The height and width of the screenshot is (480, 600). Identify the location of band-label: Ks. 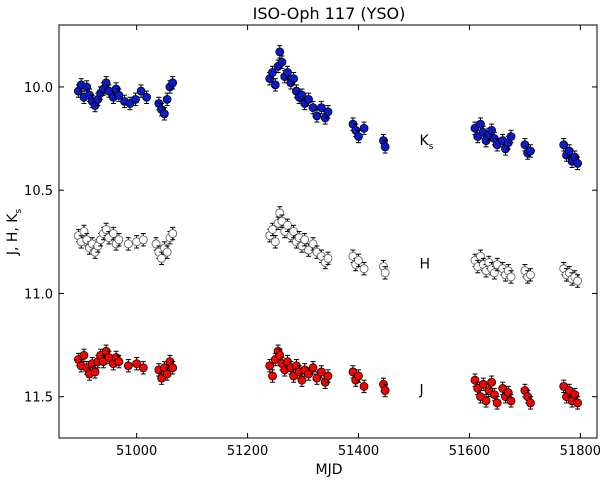
(427, 142).